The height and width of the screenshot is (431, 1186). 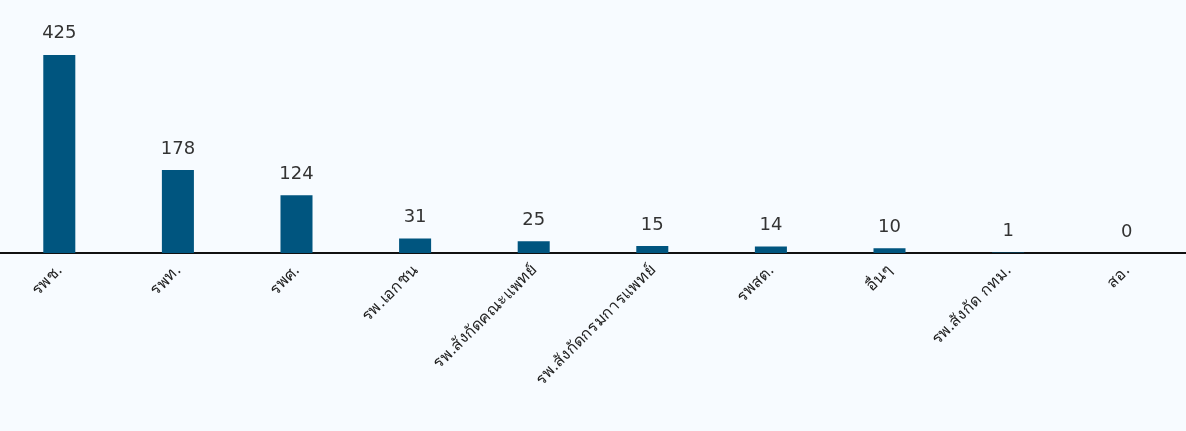 What do you see at coordinates (1118, 276) in the screenshot?
I see `x-tick-label: สอ.` at bounding box center [1118, 276].